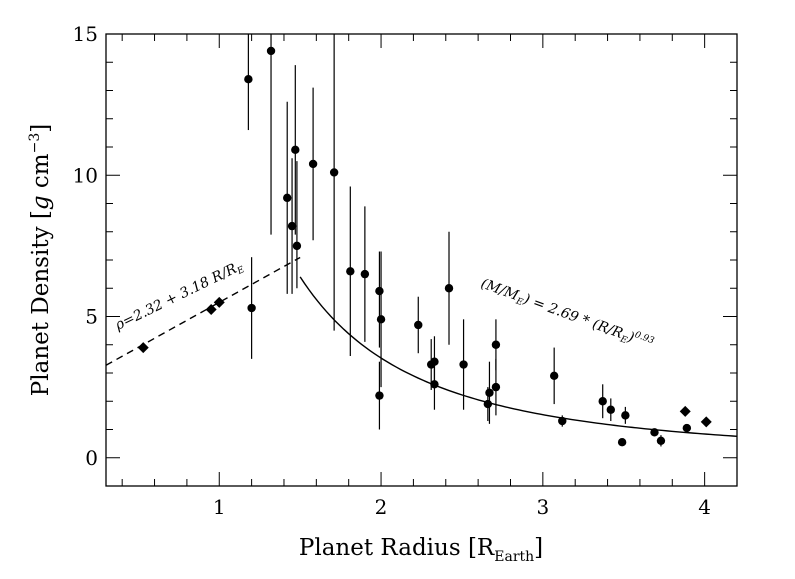  What do you see at coordinates (85, 34) in the screenshot?
I see `y-tick-label: 15` at bounding box center [85, 34].